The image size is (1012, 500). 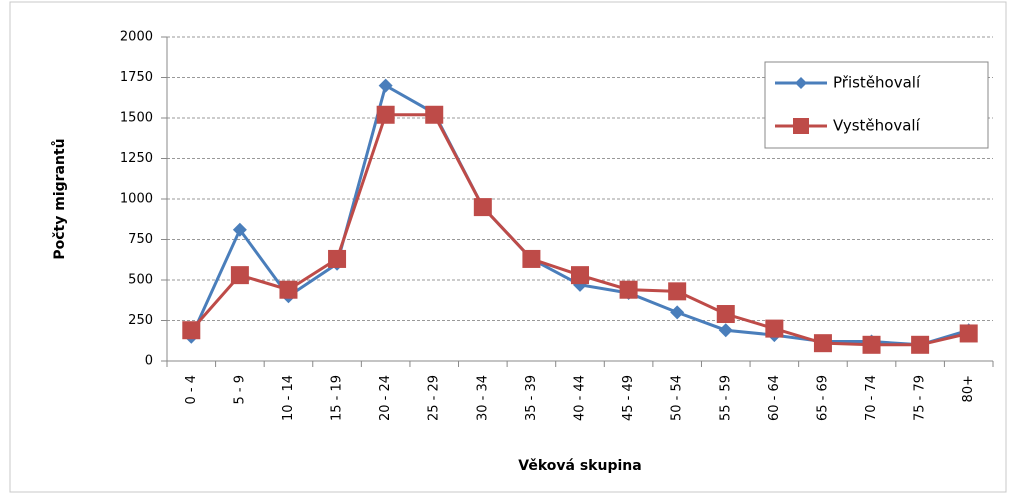 I want to click on x-axis-title: Věková skupina, so click(x=579, y=466).